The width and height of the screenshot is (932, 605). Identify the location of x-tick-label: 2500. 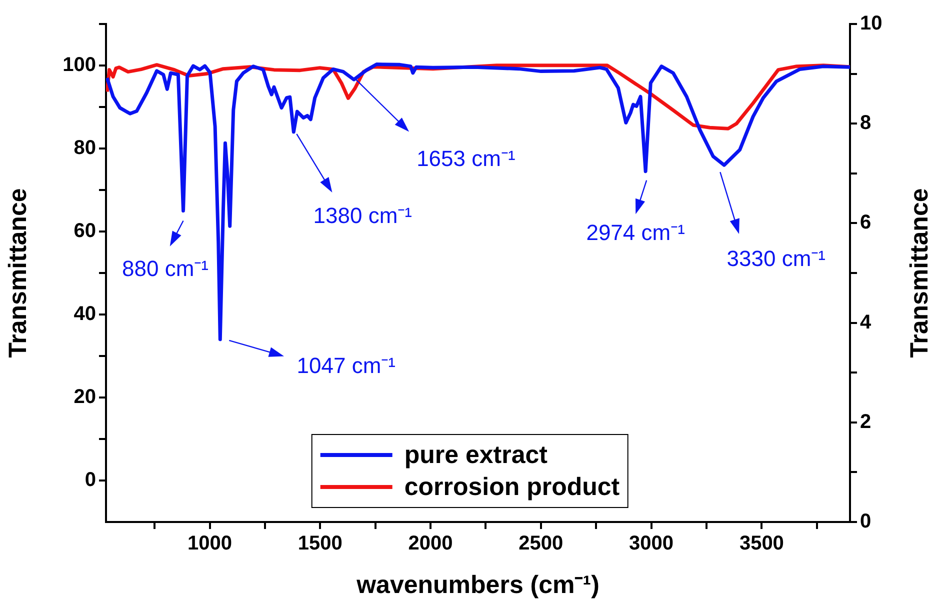
(541, 543).